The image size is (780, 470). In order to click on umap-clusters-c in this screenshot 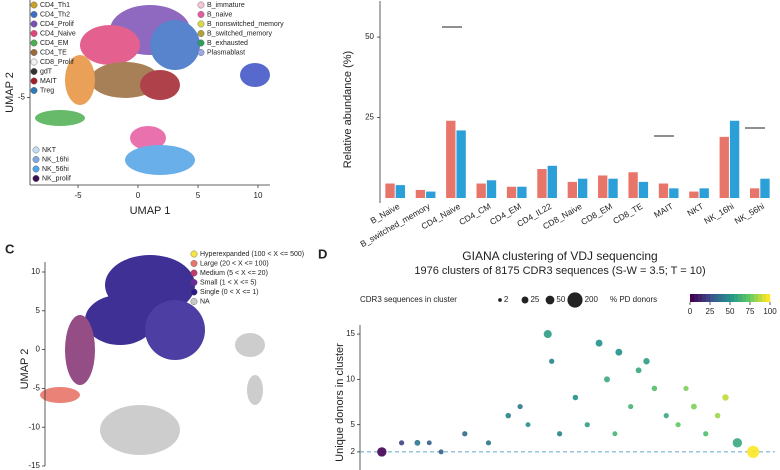, I will do `click(152, 355)`.